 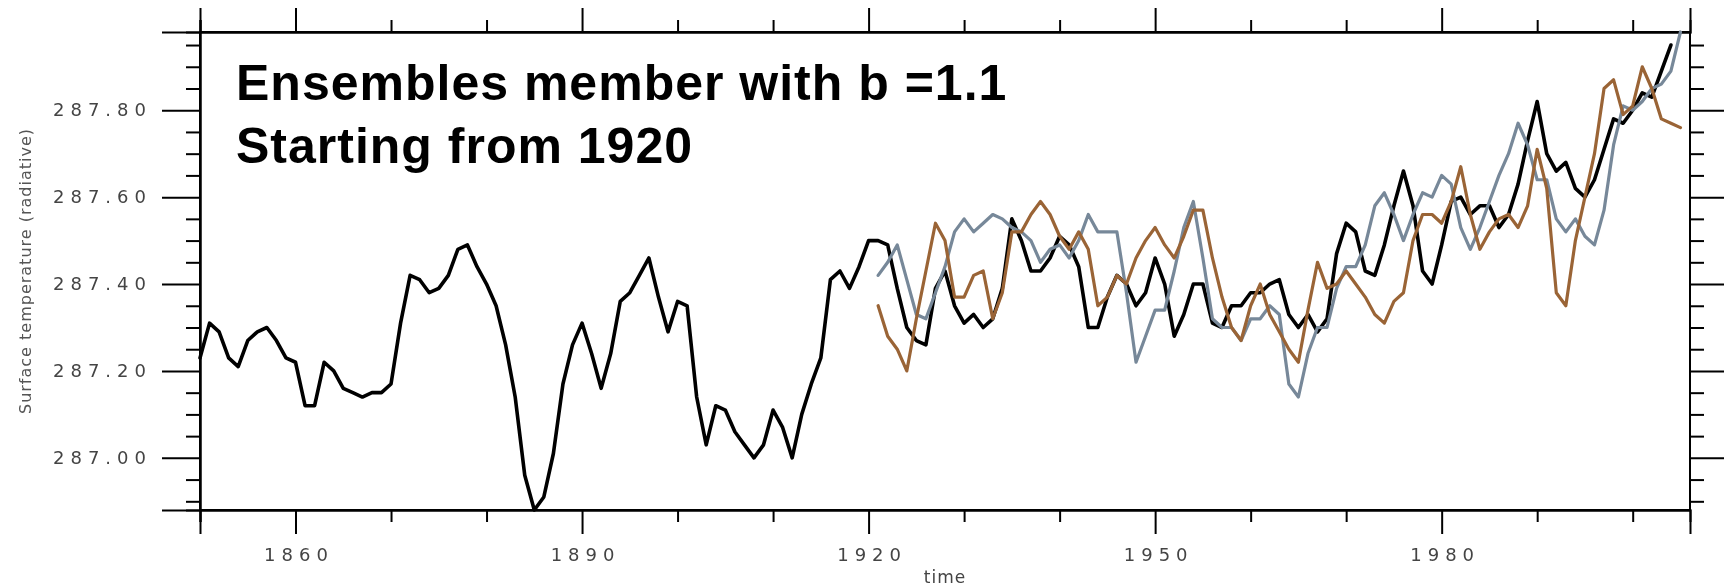 I want to click on annotation: Starting from 1920, so click(x=465, y=146).